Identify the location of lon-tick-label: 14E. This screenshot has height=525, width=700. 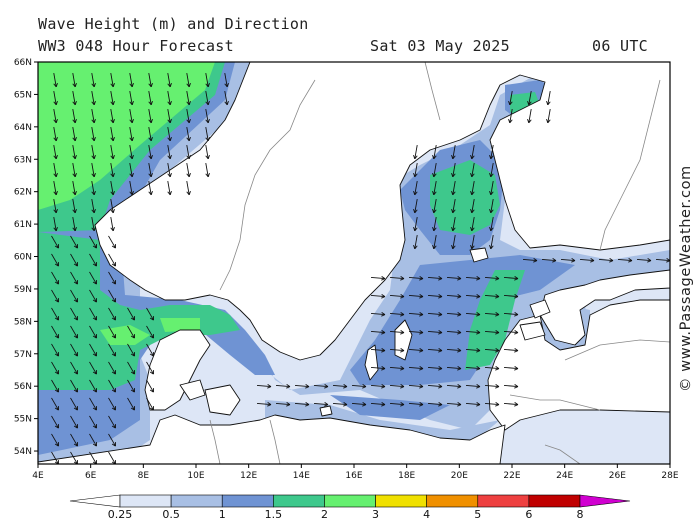
(301, 476).